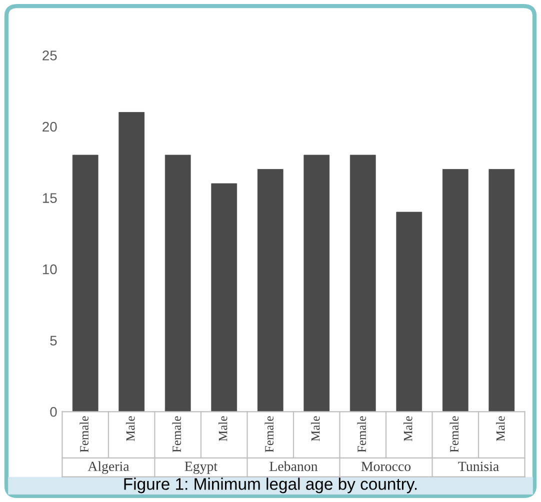 The image size is (541, 502). I want to click on text: Lebanon, so click(294, 466).